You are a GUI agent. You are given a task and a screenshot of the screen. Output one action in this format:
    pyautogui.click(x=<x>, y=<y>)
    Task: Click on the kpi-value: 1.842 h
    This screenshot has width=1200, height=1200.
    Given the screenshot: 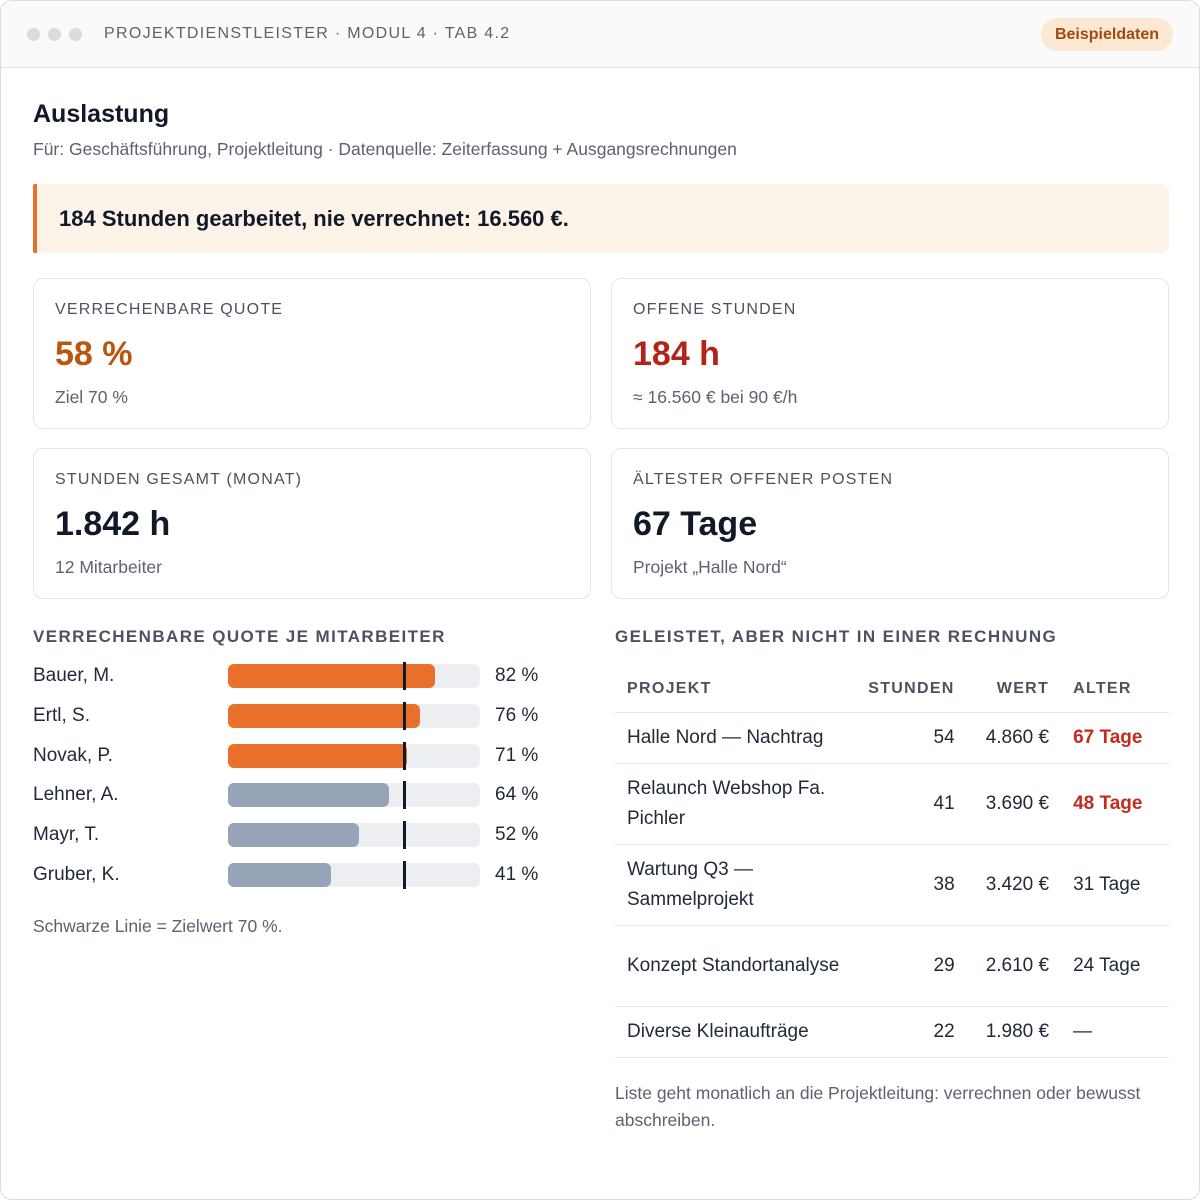 What is the action you would take?
    pyautogui.click(x=113, y=524)
    